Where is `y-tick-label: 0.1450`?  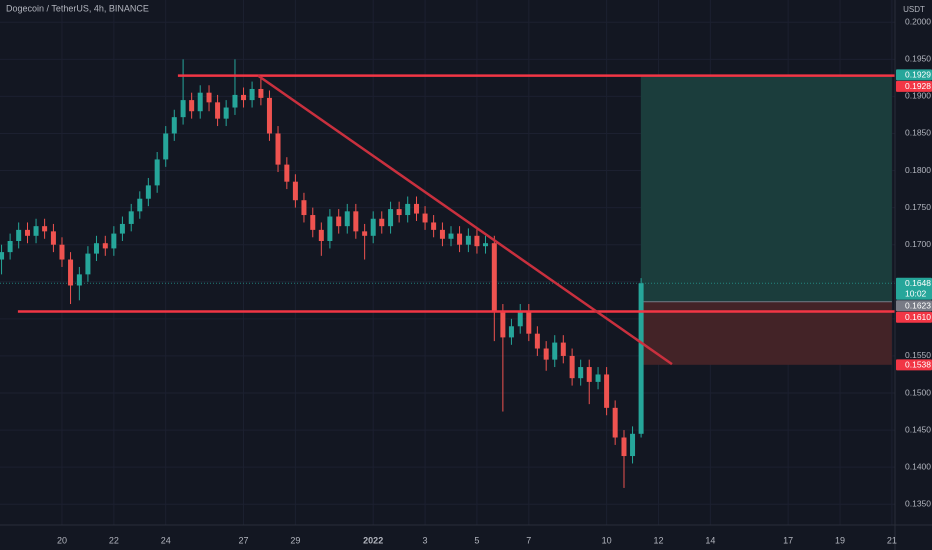 y-tick-label: 0.1450 is located at coordinates (918, 429).